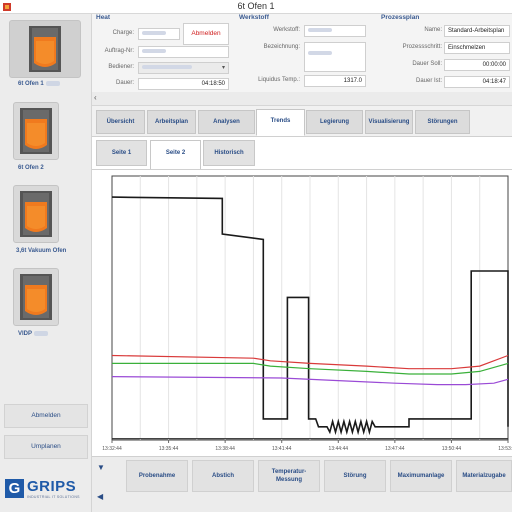 This screenshot has width=512, height=512. I want to click on dauer-label: Dauer:, so click(124, 83).